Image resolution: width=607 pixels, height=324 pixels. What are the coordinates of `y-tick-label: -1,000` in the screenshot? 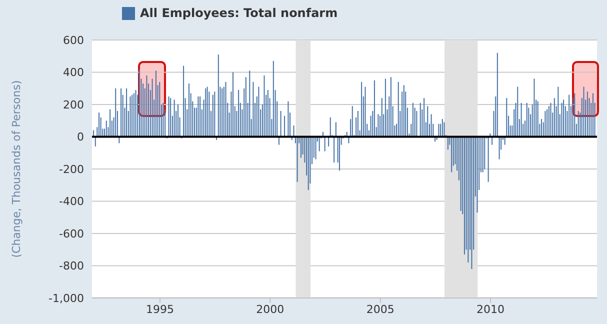 It's located at (66, 298).